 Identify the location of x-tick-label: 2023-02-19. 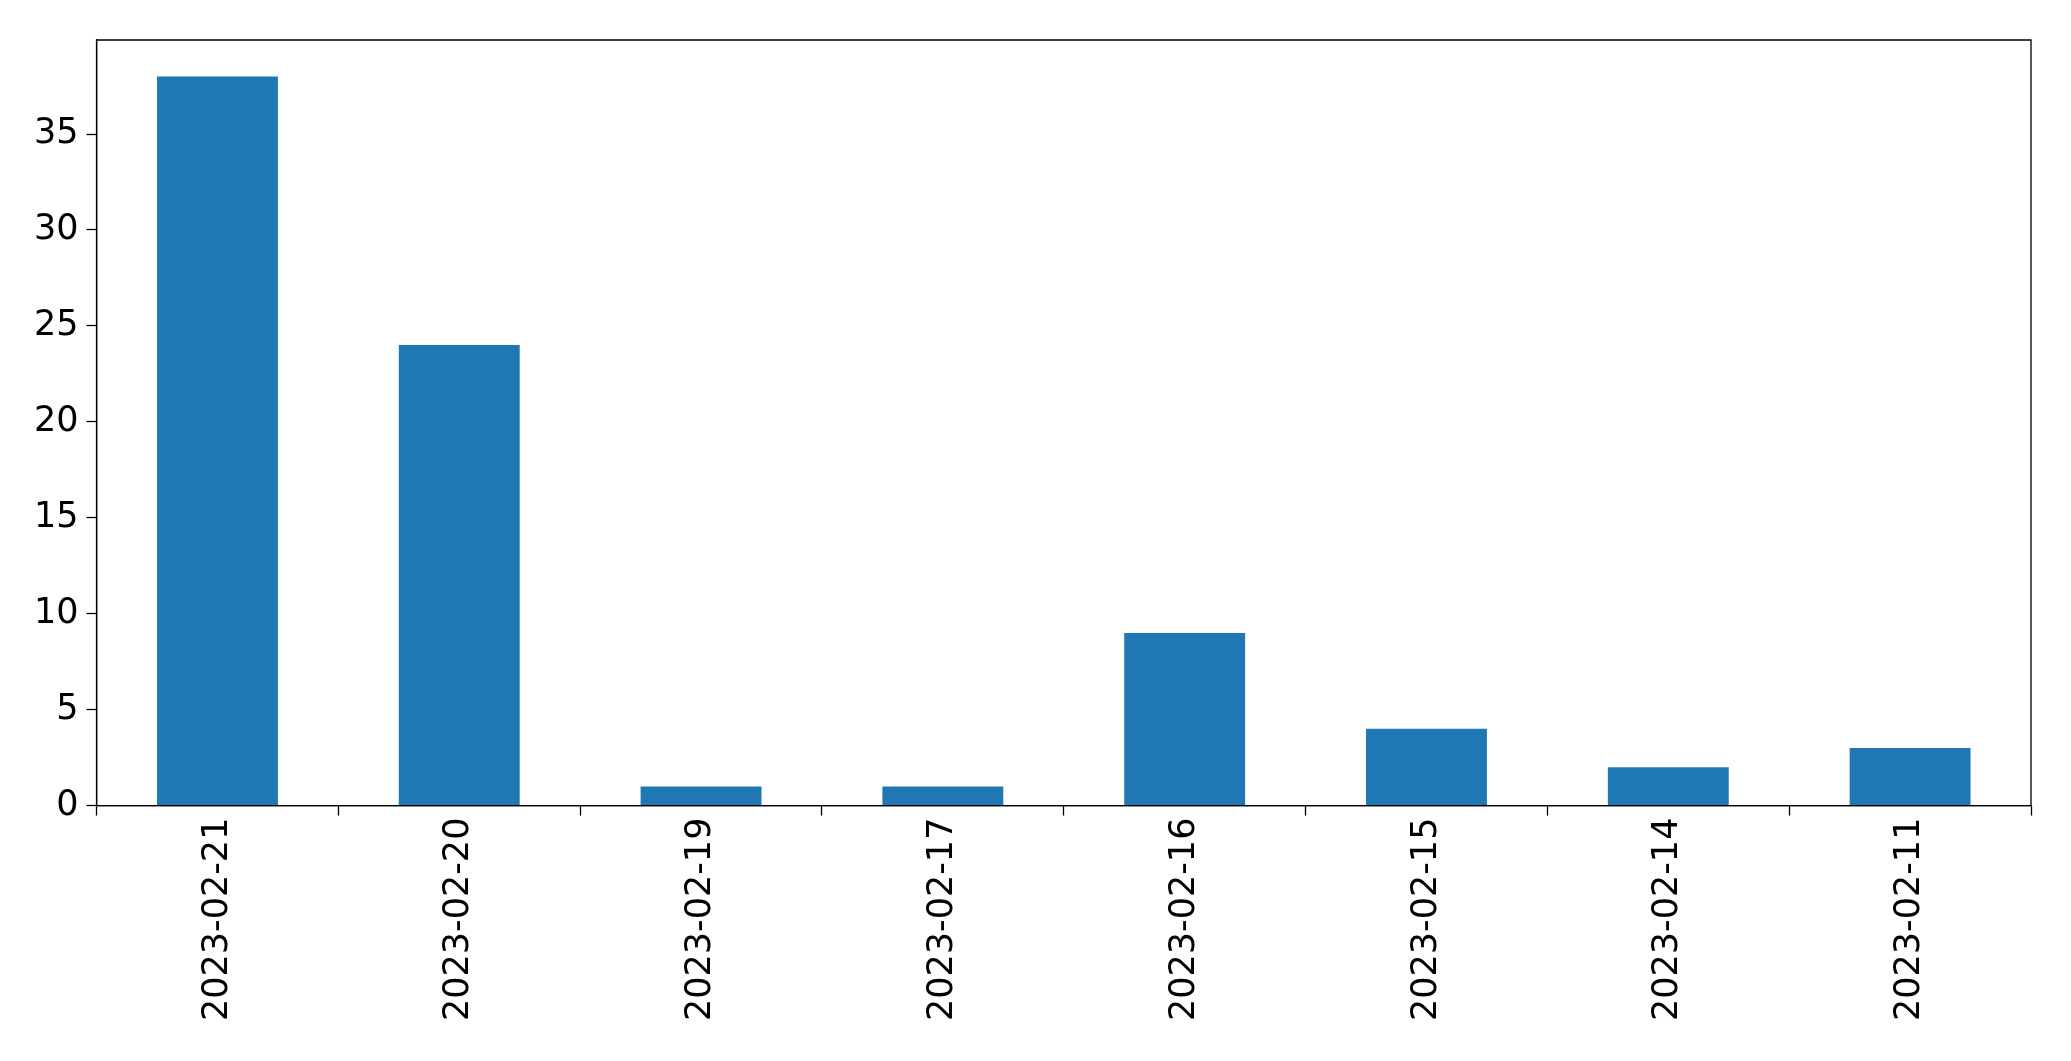
(698, 919).